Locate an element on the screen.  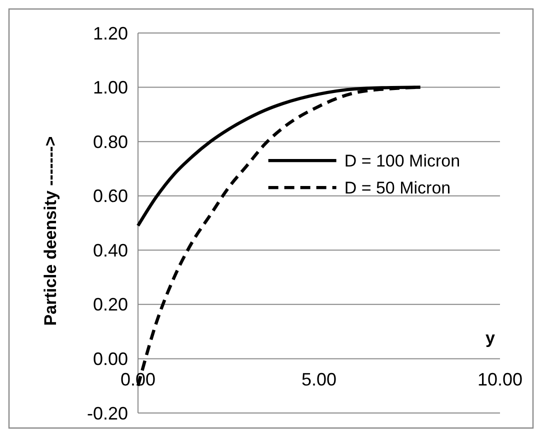
y-tick-label: 0.60 is located at coordinates (110, 196).